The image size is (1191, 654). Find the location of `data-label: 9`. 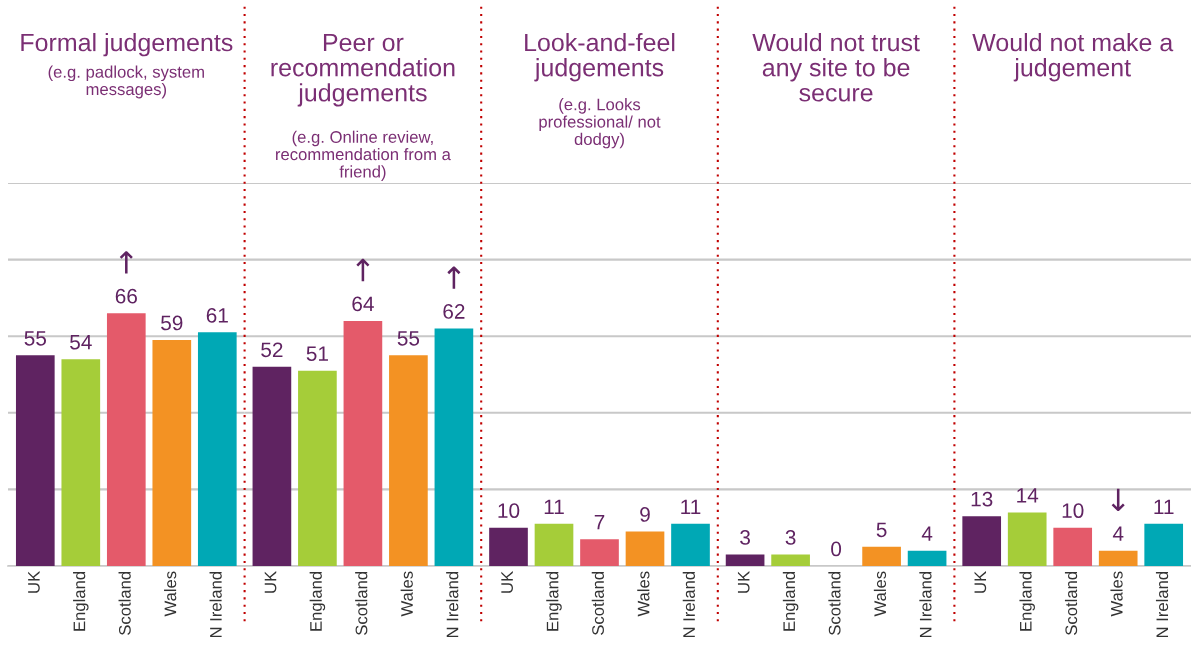

data-label: 9 is located at coordinates (645, 514).